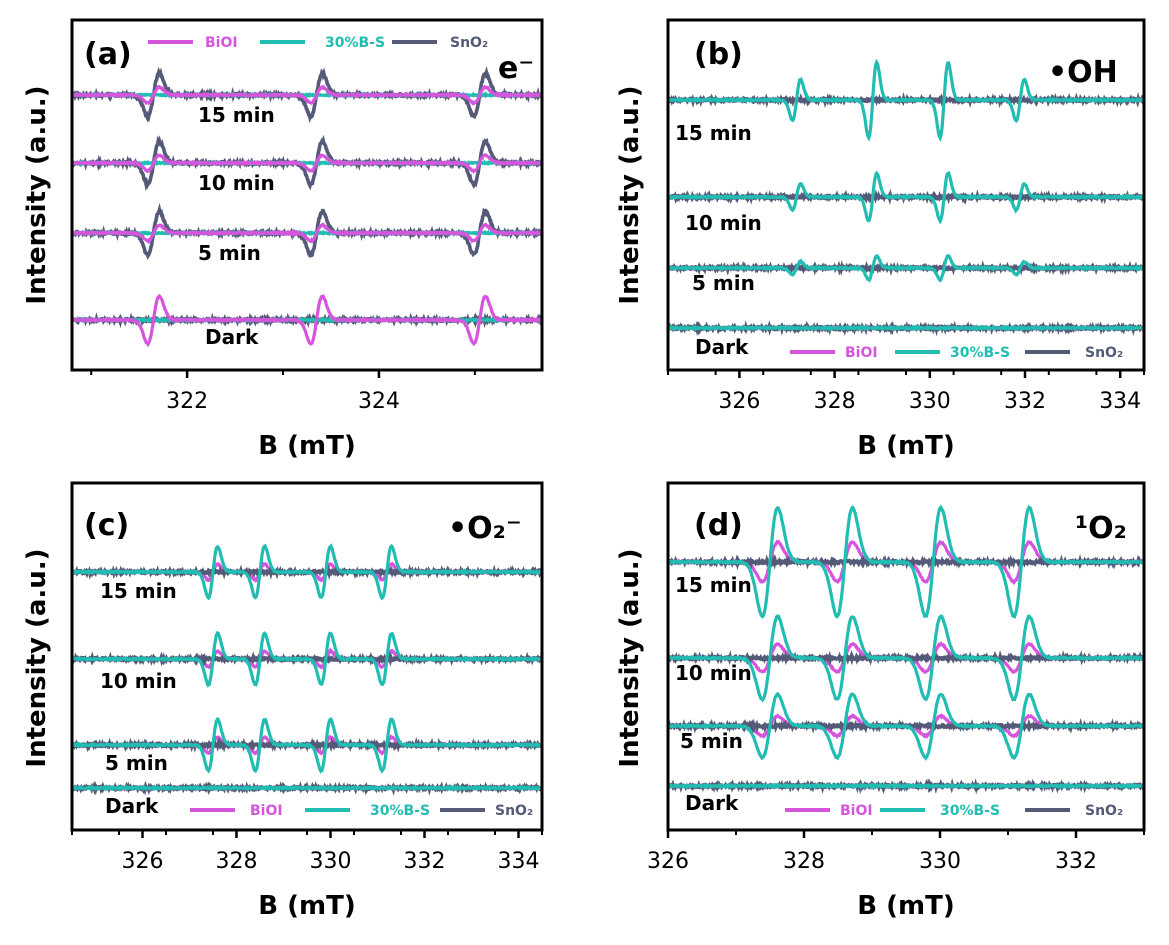  I want to click on series-bioi-15-min, so click(307, 95).